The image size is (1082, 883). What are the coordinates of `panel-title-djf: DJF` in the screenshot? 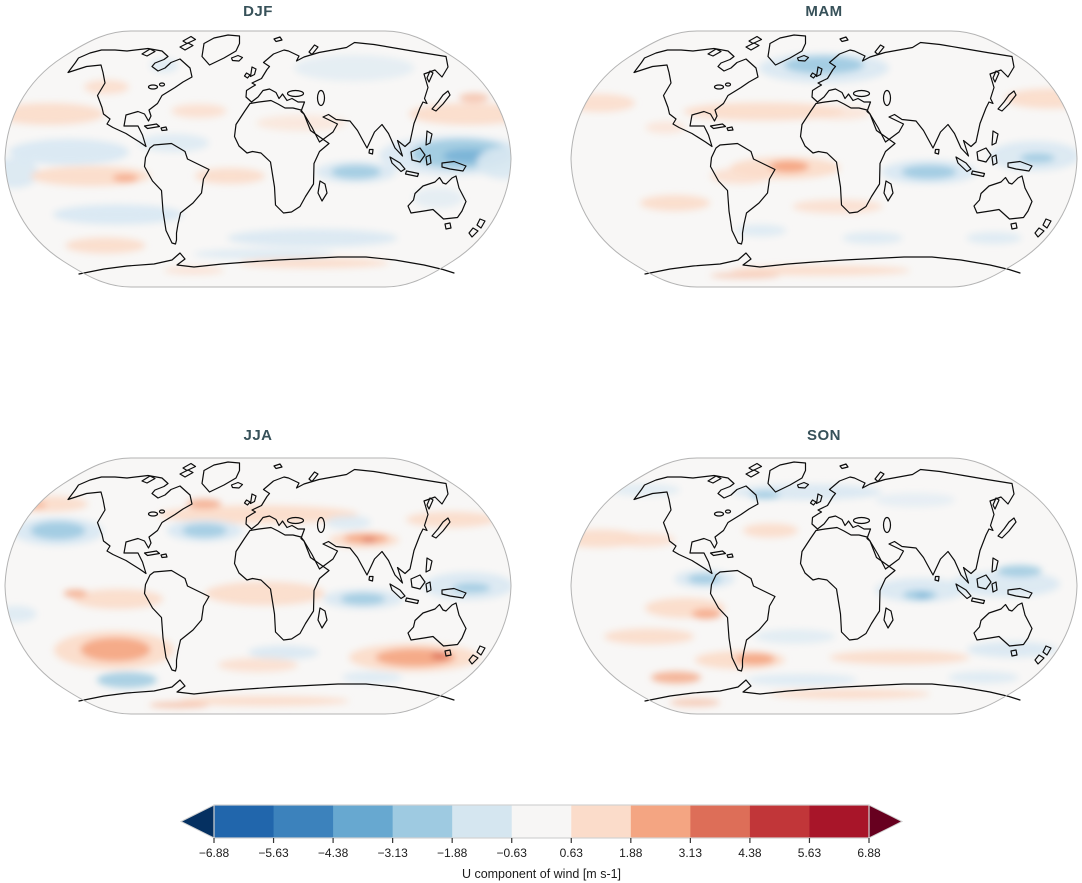 It's located at (258, 11).